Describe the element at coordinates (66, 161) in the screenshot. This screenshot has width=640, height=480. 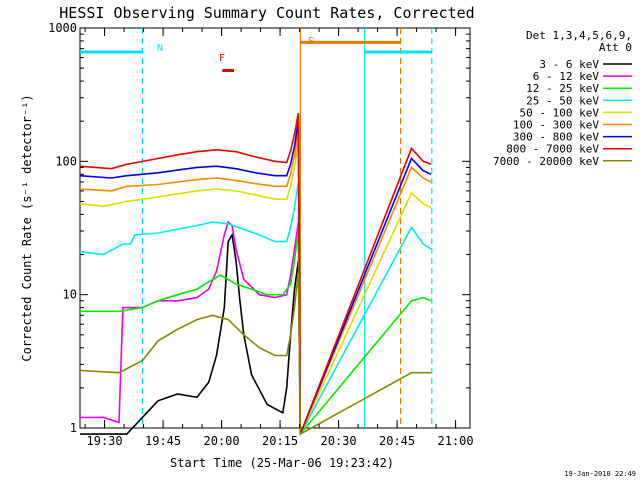
I see `y-tick-label: 100` at that location.